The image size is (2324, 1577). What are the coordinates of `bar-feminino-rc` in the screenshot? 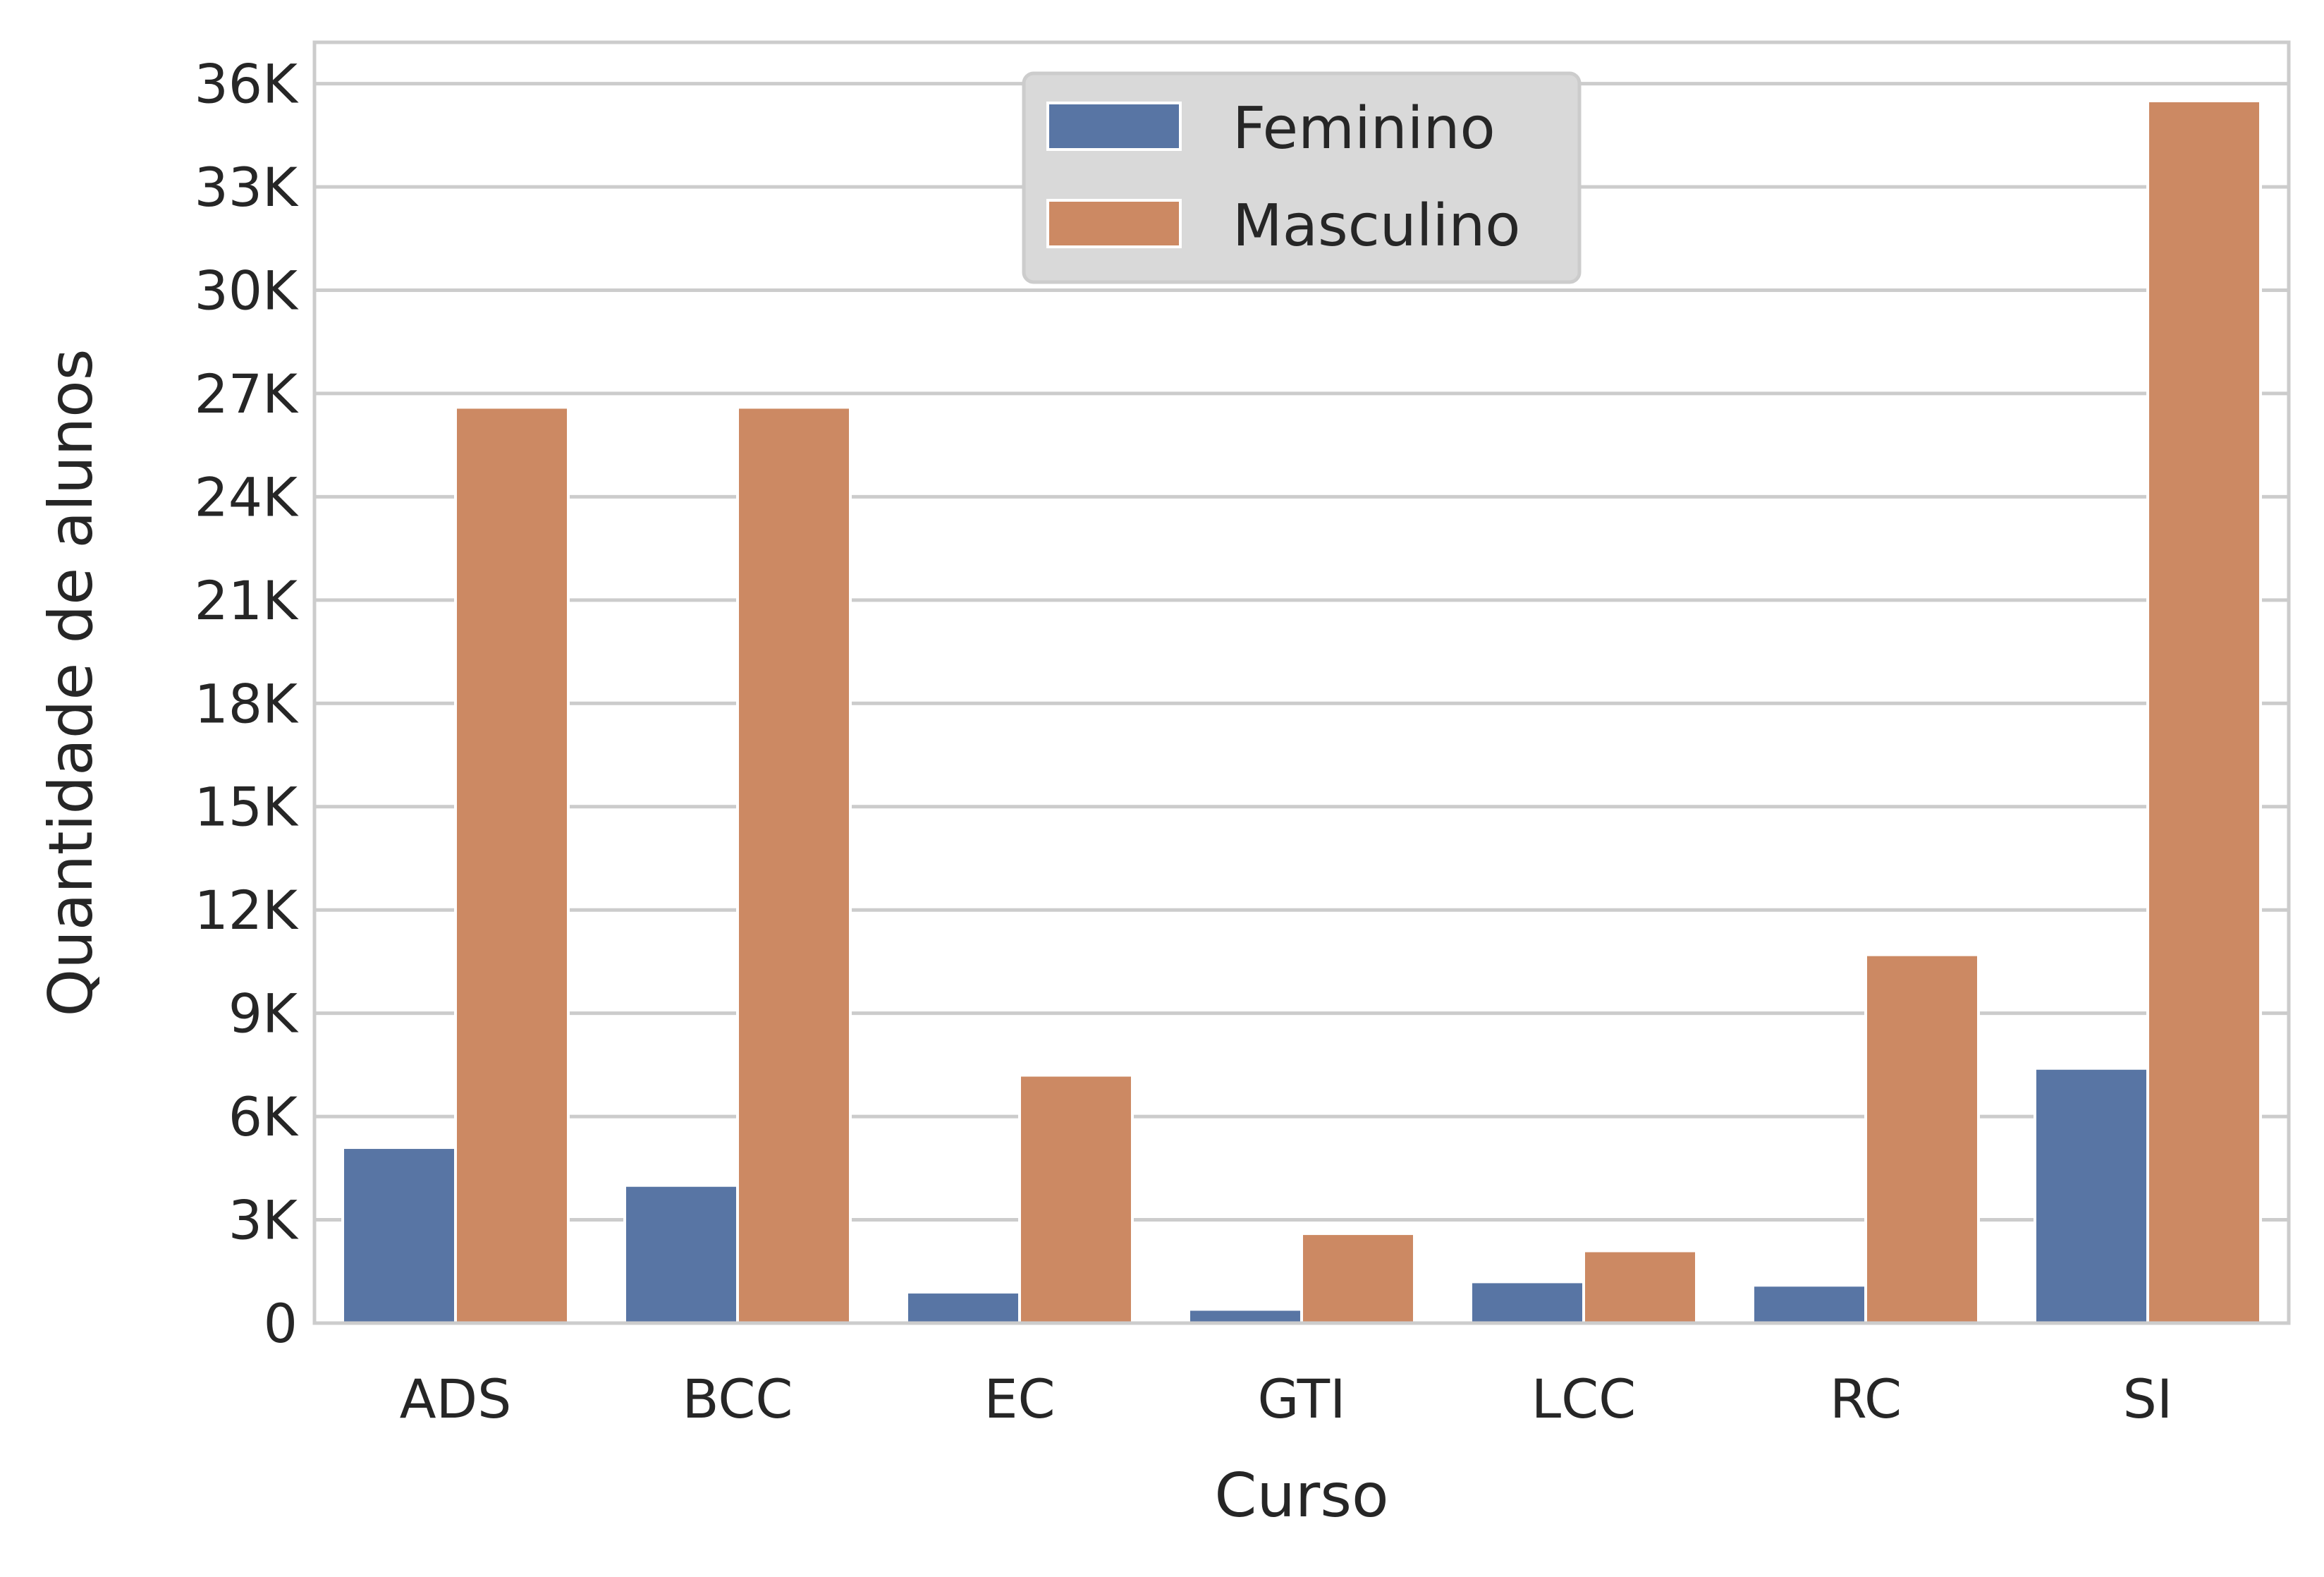 It's located at (1809, 1304).